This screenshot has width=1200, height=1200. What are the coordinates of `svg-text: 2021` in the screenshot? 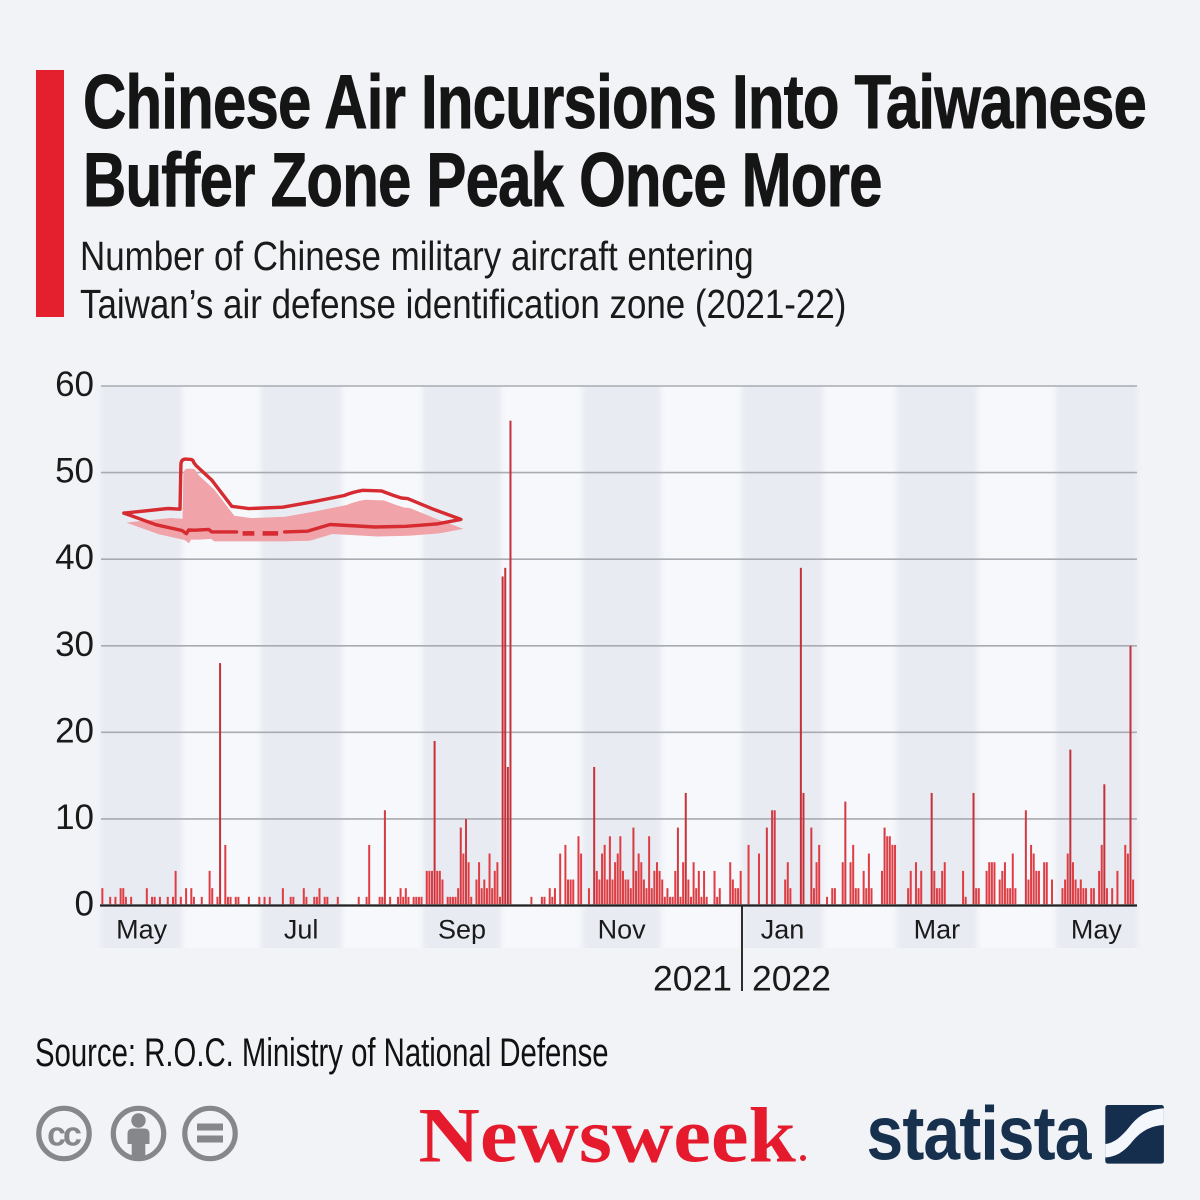 It's located at (692, 979).